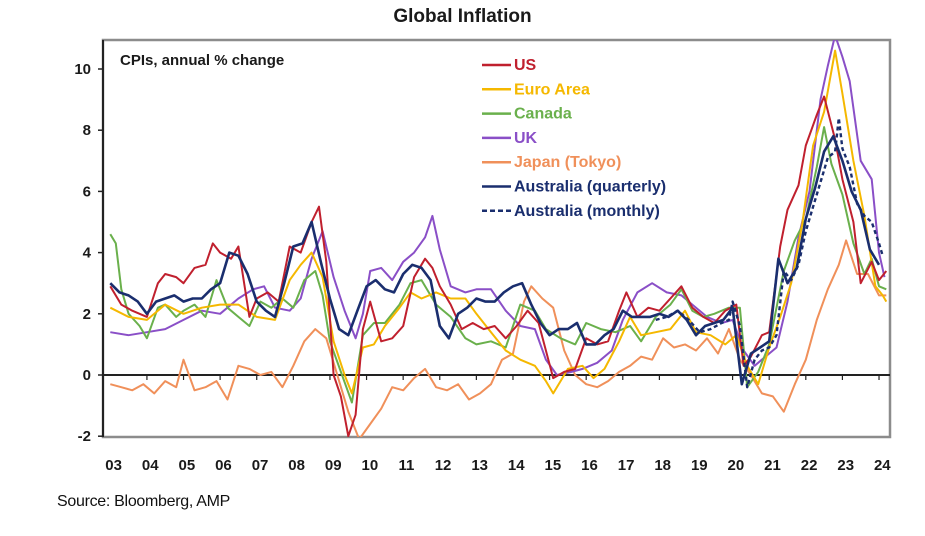 The height and width of the screenshot is (536, 925). I want to click on y-tick-label: 0, so click(87, 375).